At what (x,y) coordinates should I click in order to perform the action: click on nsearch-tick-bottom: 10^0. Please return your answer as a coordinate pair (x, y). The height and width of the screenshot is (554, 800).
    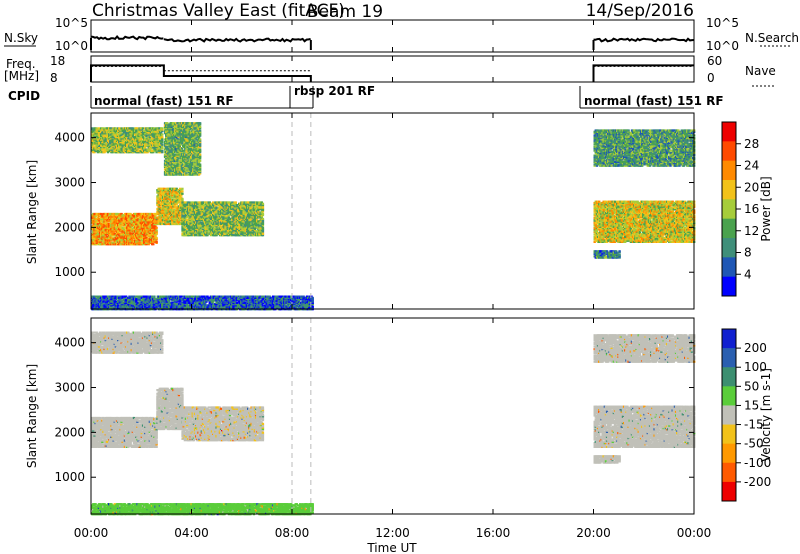
    Looking at the image, I should click on (722, 46).